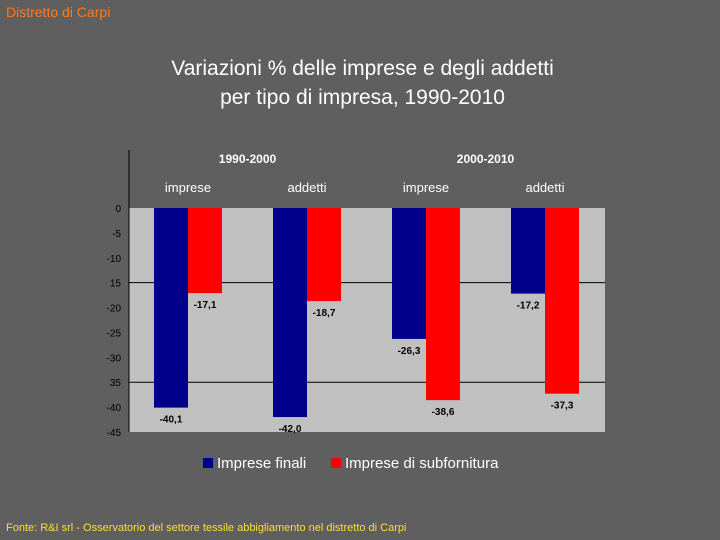 Image resolution: width=720 pixels, height=540 pixels. Describe the element at coordinates (562, 406) in the screenshot. I see `data-label: -37,3` at that location.